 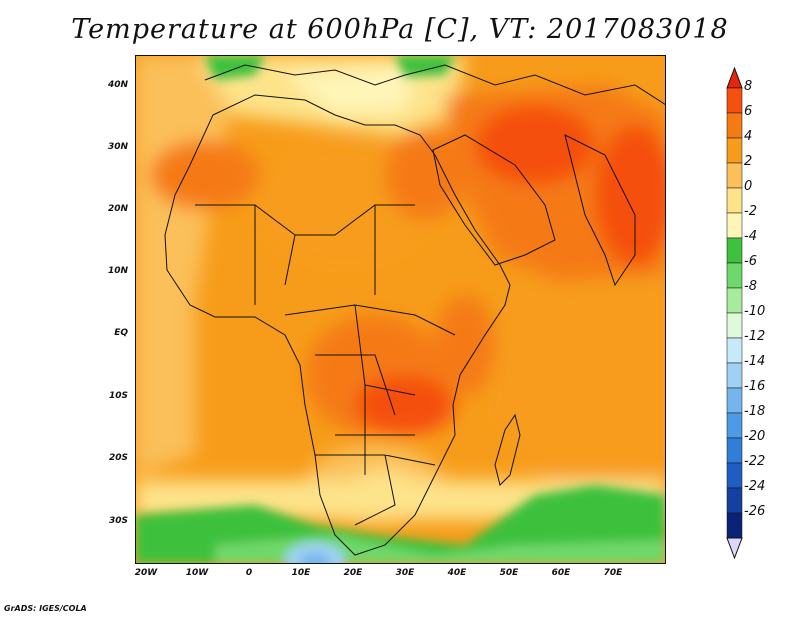 What do you see at coordinates (465, 345) in the screenshot?
I see `field-east-africa-hot` at bounding box center [465, 345].